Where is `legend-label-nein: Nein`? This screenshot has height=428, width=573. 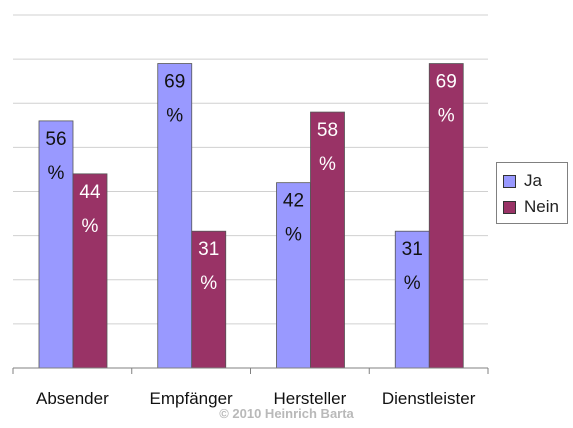 legend-label-nein: Nein is located at coordinates (541, 206).